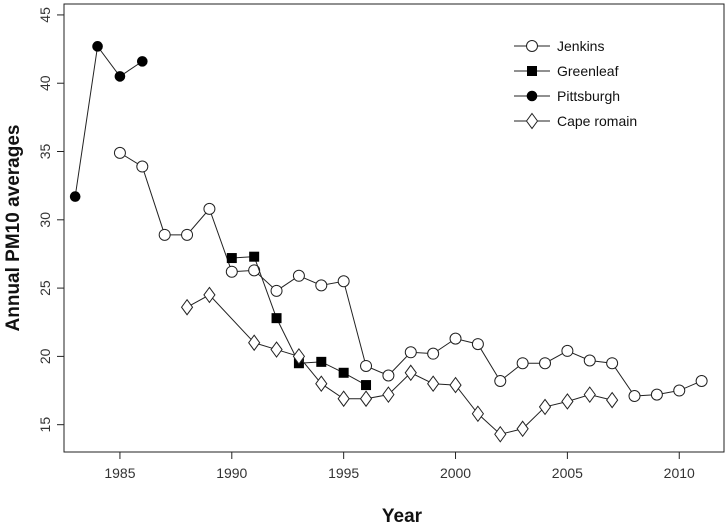 The image size is (727, 526). I want to click on series-pittsburgh, so click(108, 121).